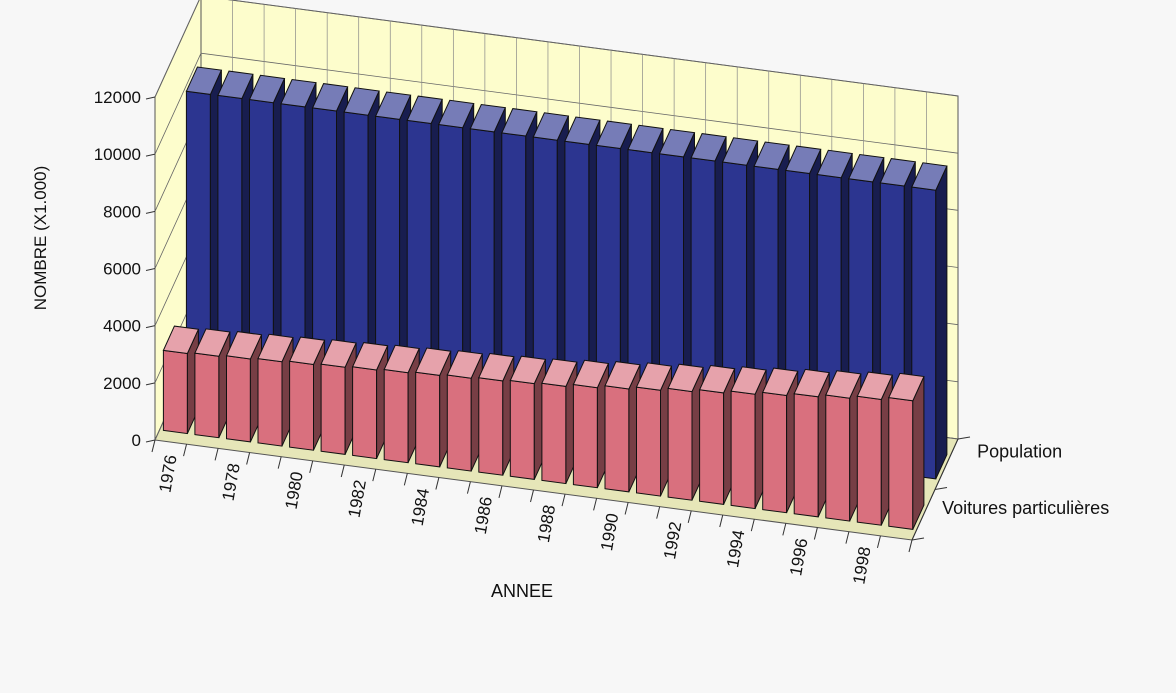  What do you see at coordinates (918, 453) in the screenshot?
I see `bar-voitures-side` at bounding box center [918, 453].